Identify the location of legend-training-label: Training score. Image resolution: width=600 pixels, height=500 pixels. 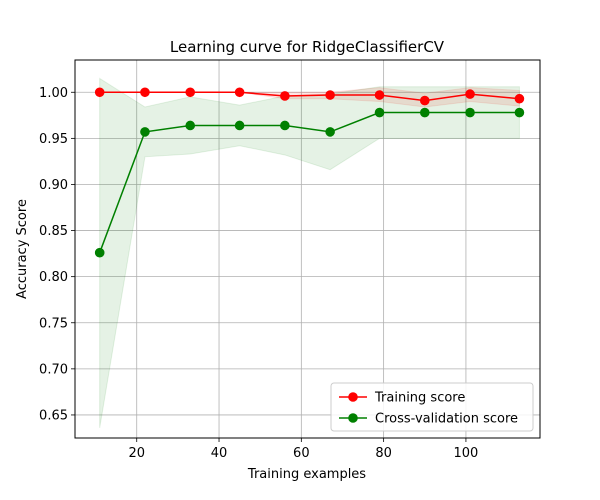
(419, 398).